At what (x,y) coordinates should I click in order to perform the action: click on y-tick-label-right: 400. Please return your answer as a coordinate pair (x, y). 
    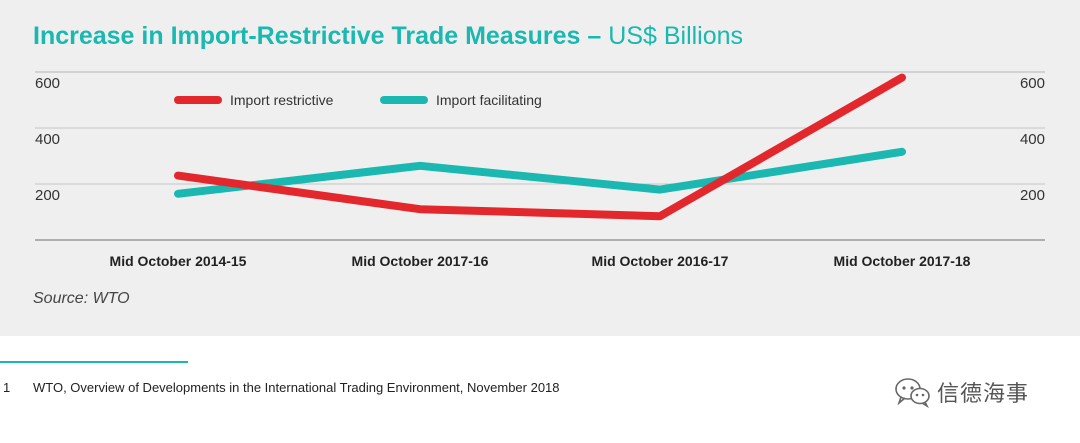
    Looking at the image, I should click on (1032, 139).